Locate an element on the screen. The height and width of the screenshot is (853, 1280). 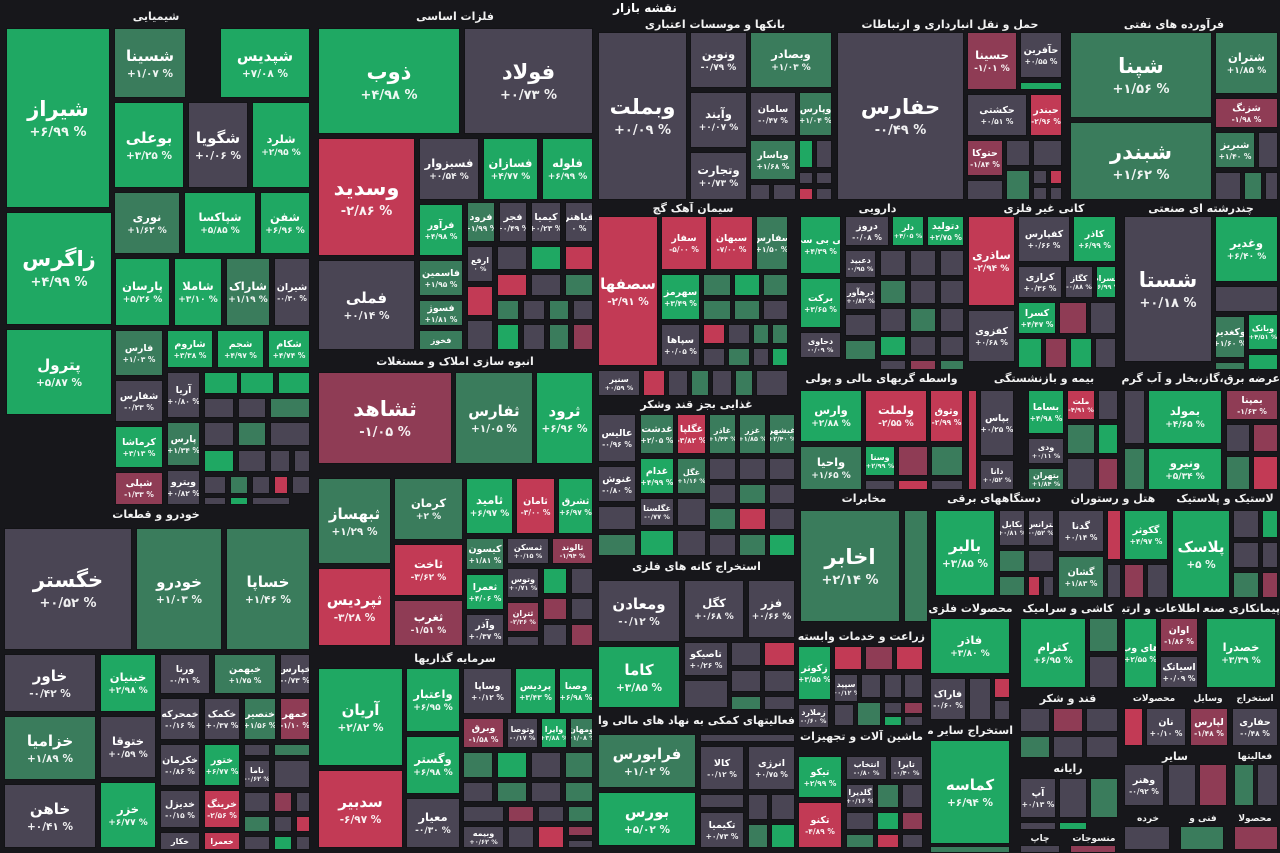
stock-tile: فارس +۱/۰۳ % is located at coordinates (139, 353).